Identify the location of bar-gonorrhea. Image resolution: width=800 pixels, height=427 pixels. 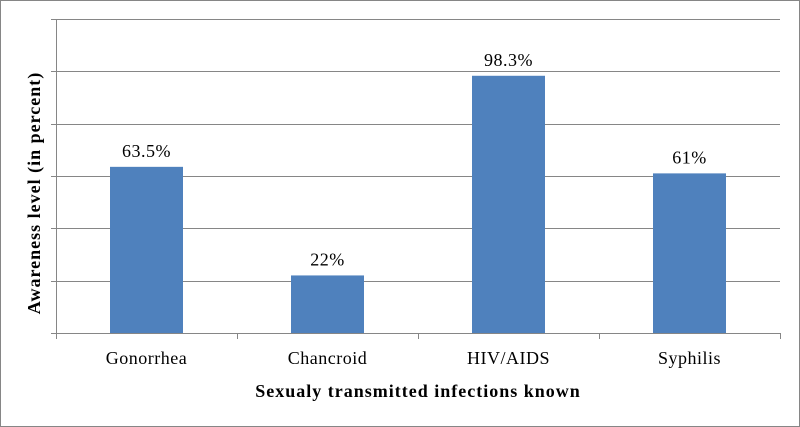
(146, 249).